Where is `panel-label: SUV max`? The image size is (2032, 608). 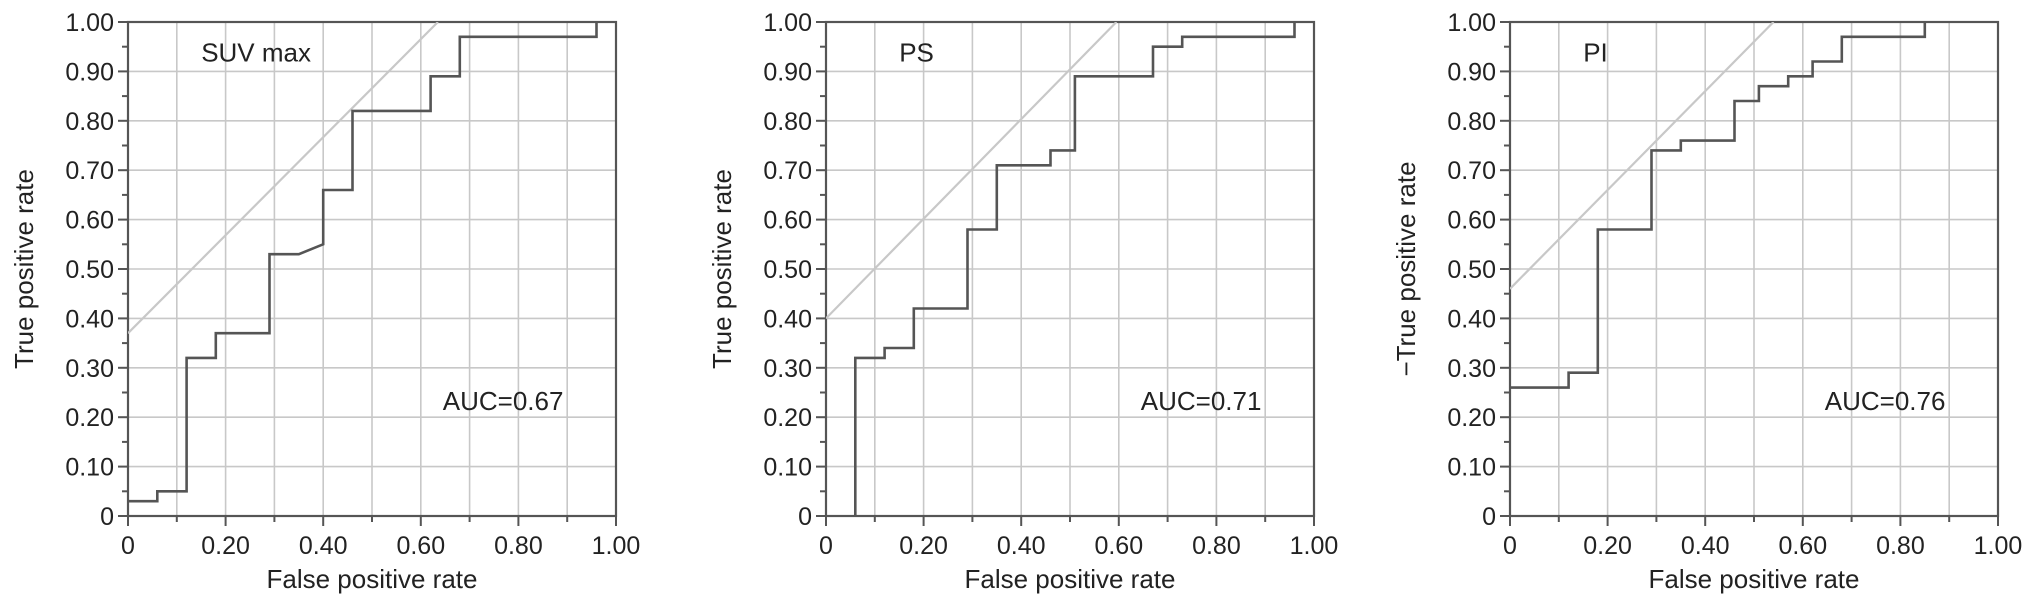
panel-label: SUV max is located at coordinates (256, 53).